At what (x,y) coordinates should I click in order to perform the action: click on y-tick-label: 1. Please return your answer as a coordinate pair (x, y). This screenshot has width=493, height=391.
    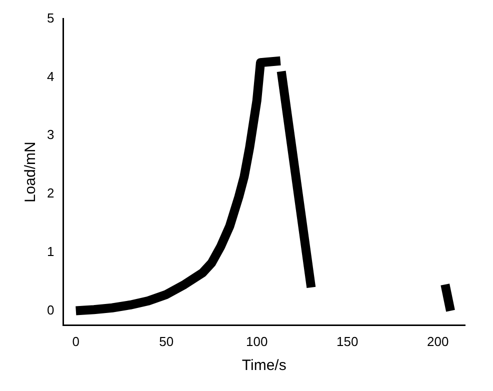
    Looking at the image, I should click on (50, 251).